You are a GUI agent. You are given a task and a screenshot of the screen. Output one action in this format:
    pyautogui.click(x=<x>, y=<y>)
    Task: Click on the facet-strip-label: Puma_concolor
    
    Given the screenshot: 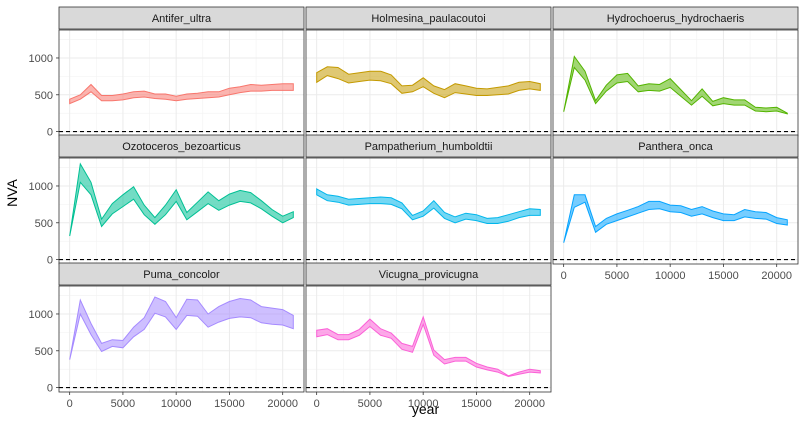 What is the action you would take?
    pyautogui.click(x=181, y=275)
    